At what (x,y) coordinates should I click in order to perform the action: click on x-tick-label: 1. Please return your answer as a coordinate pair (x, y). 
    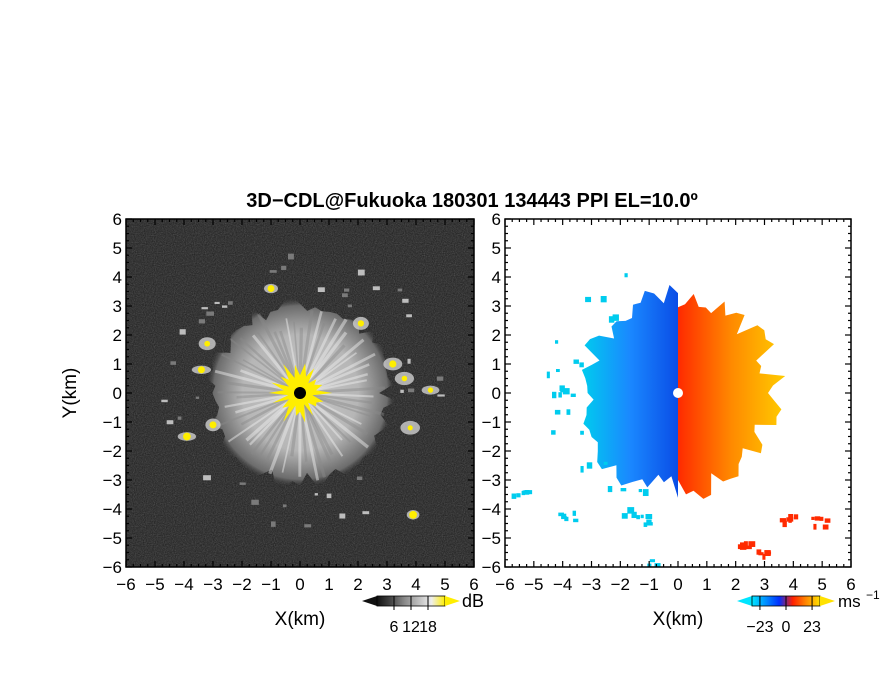
    Looking at the image, I should click on (706, 584).